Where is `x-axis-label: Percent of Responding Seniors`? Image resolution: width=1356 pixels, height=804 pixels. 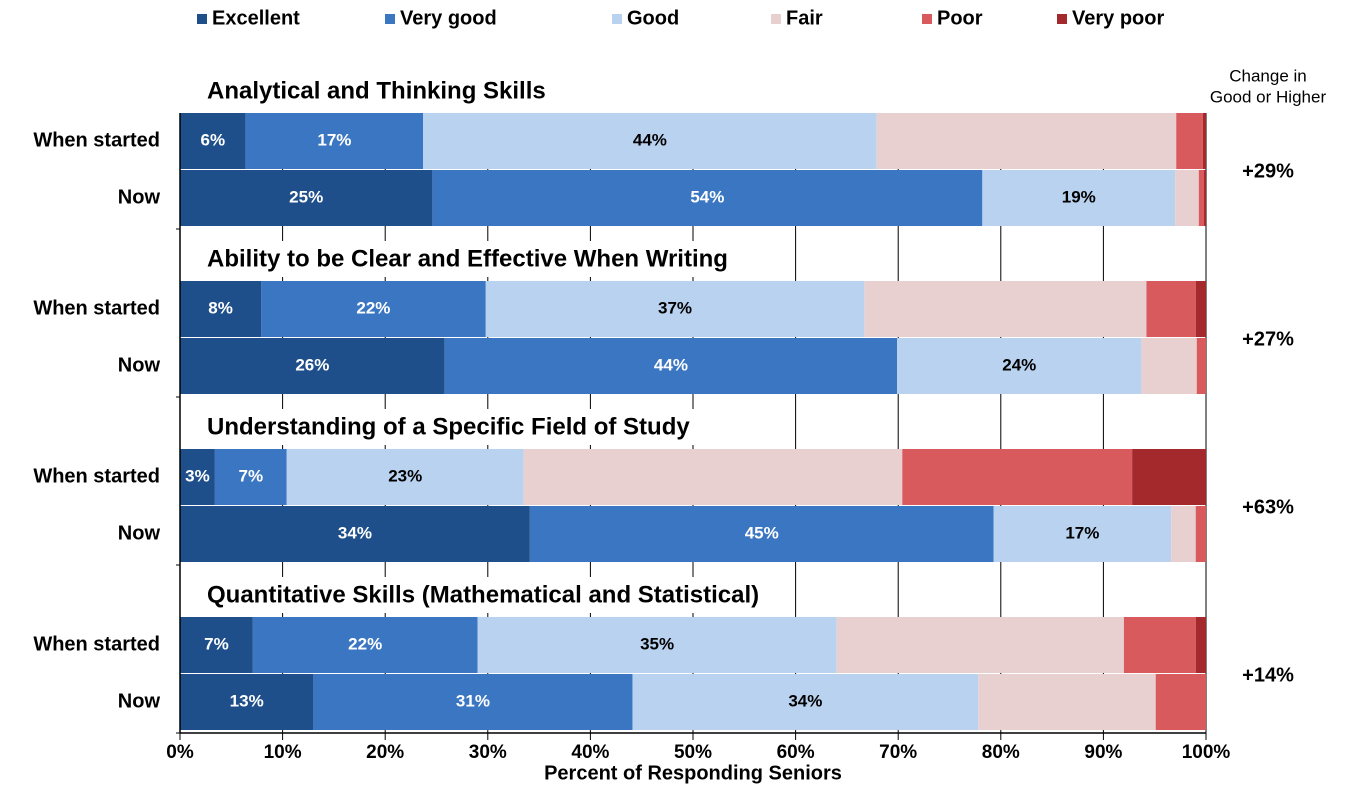 x-axis-label: Percent of Responding Seniors is located at coordinates (693, 773).